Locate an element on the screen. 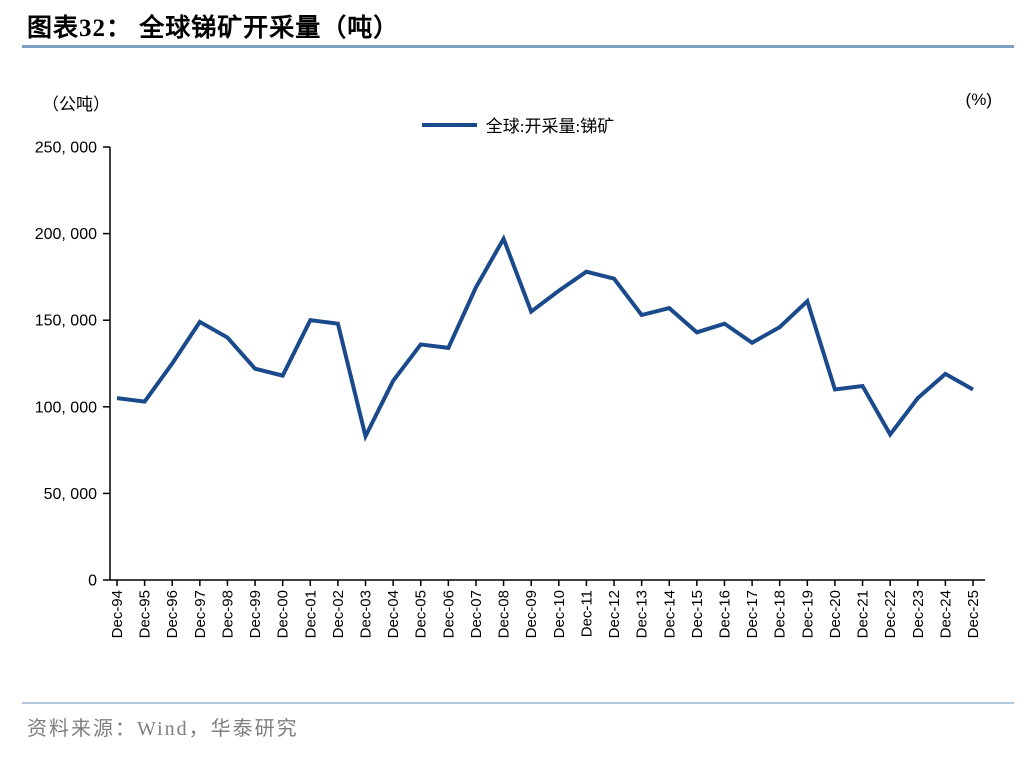 Image resolution: width=1036 pixels, height=764 pixels. x-axis-tick-label: Dec-03 is located at coordinates (366, 614).